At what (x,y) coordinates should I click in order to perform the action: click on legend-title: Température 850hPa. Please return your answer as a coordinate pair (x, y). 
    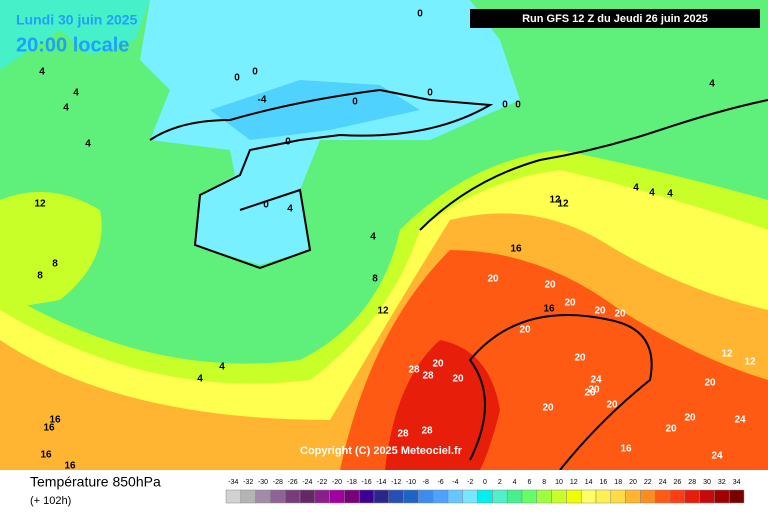
    Looking at the image, I should click on (95, 482).